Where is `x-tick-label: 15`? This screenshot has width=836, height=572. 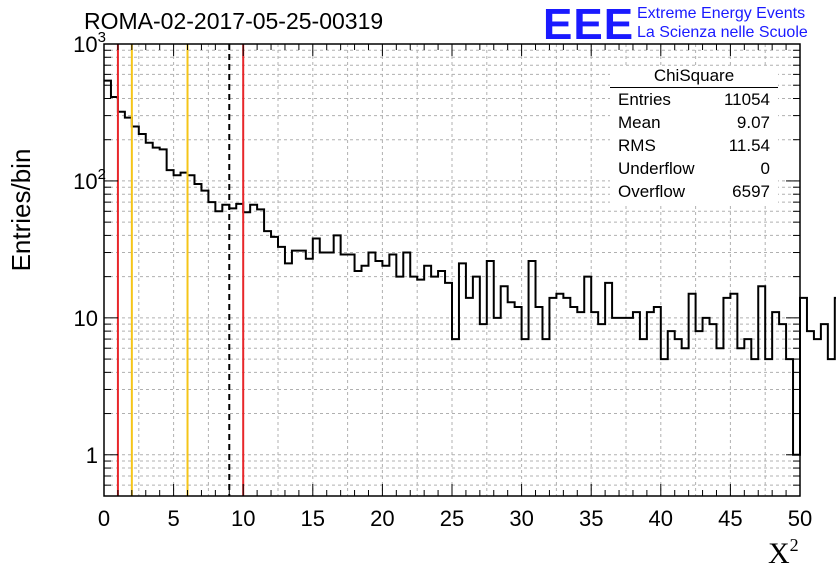 x-tick-label: 15 is located at coordinates (313, 518).